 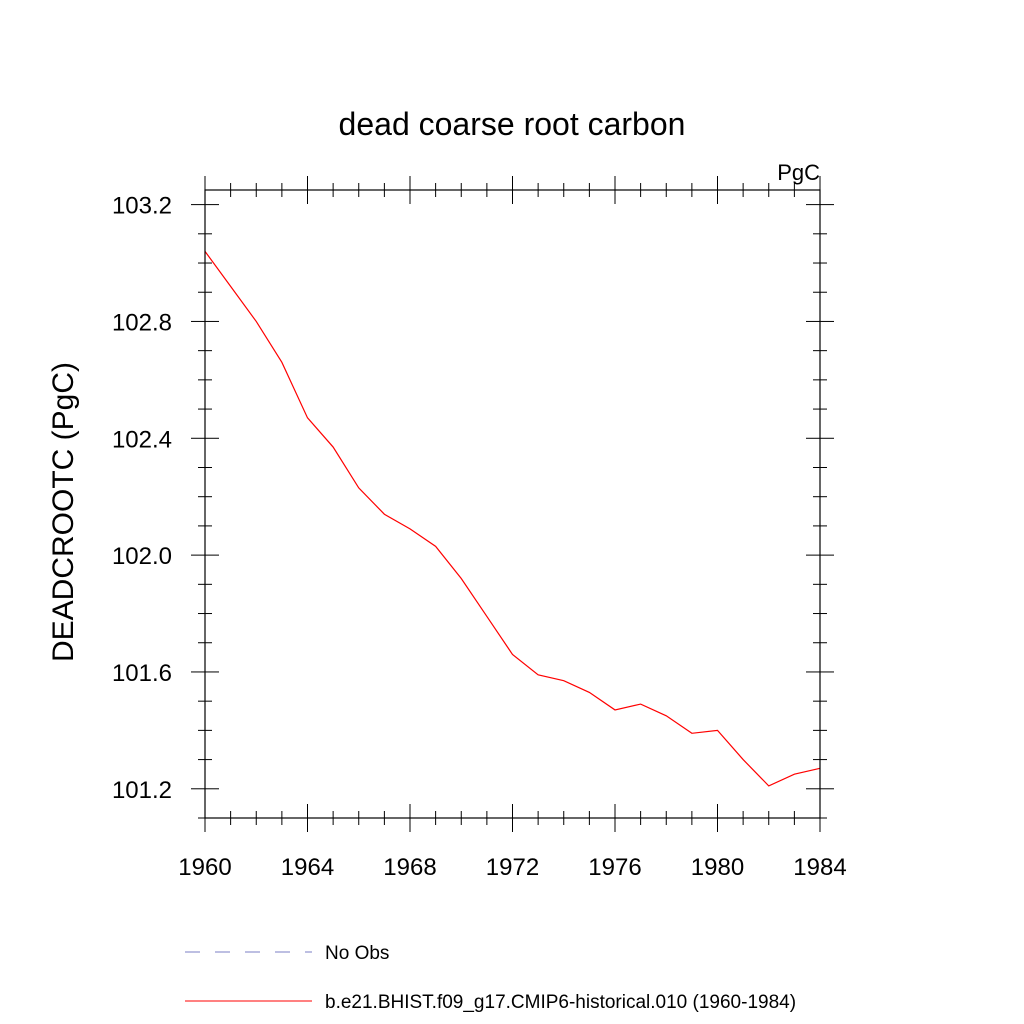 I want to click on x-tick-label: 1964, so click(x=307, y=867).